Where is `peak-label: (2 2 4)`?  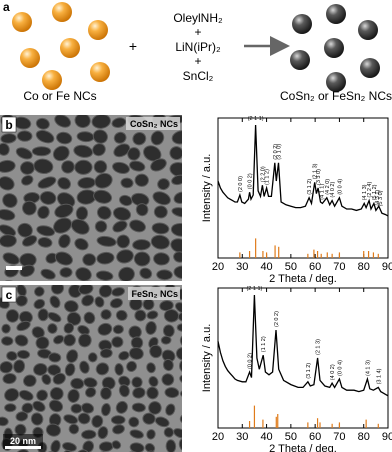
peak-label: (2 2 4) is located at coordinates (370, 190).